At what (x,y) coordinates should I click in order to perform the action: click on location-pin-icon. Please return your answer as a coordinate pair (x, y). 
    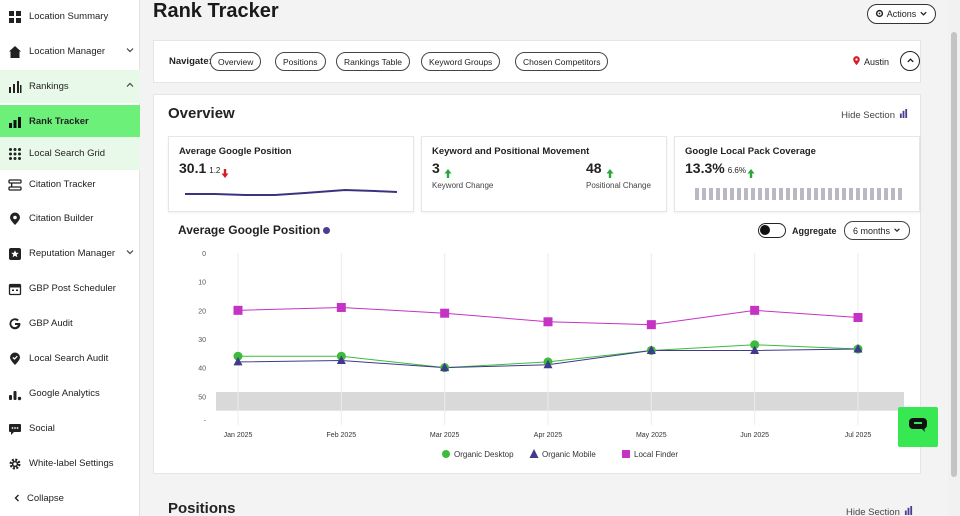
    Looking at the image, I should click on (15, 219).